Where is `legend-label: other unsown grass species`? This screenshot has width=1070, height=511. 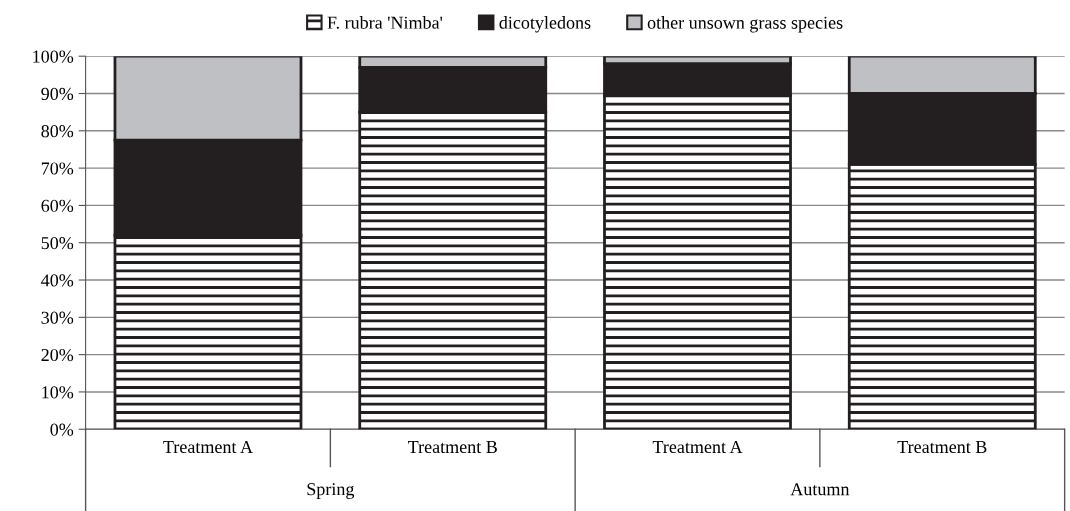 legend-label: other unsown grass species is located at coordinates (745, 24).